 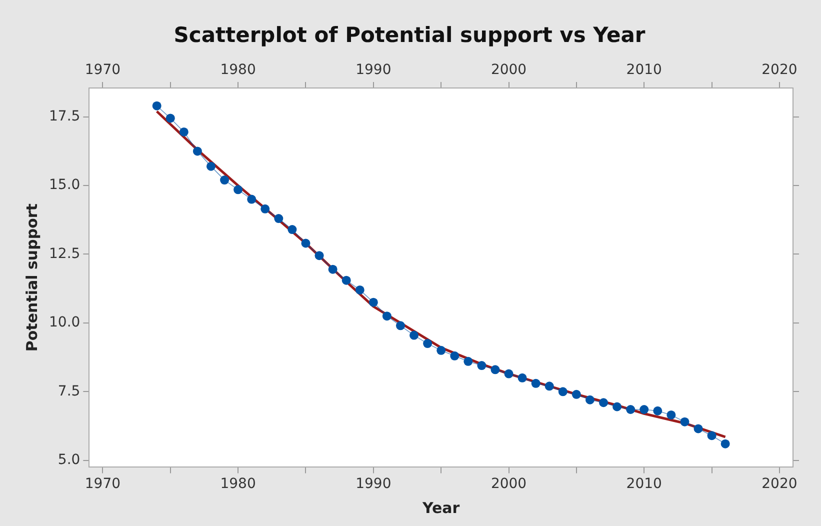 I want to click on y-axis-title: Potential support, so click(x=31, y=278).